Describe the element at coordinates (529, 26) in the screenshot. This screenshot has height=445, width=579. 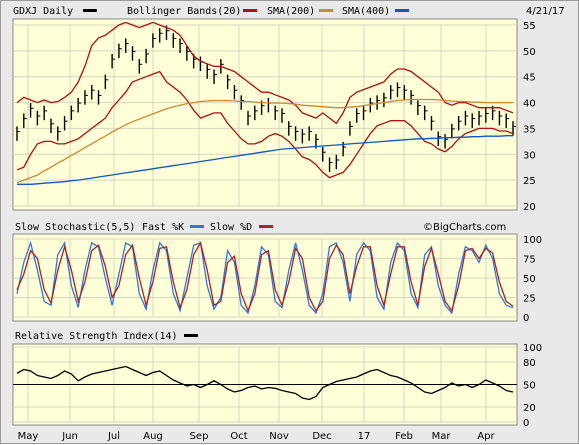
I see `price-y-tick-55: 55` at that location.